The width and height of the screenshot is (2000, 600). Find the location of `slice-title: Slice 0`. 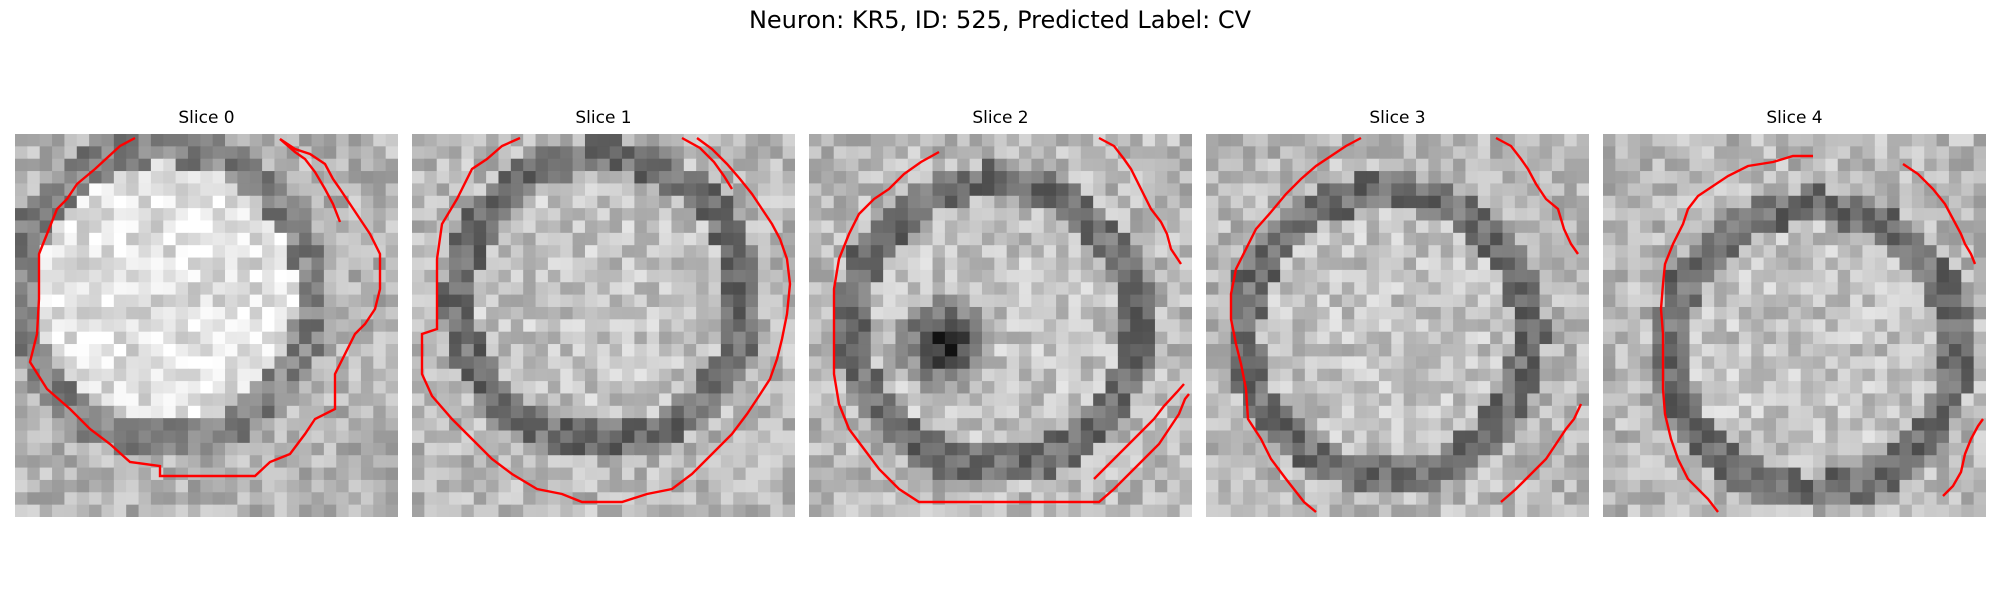

slice-title: Slice 0 is located at coordinates (206, 118).